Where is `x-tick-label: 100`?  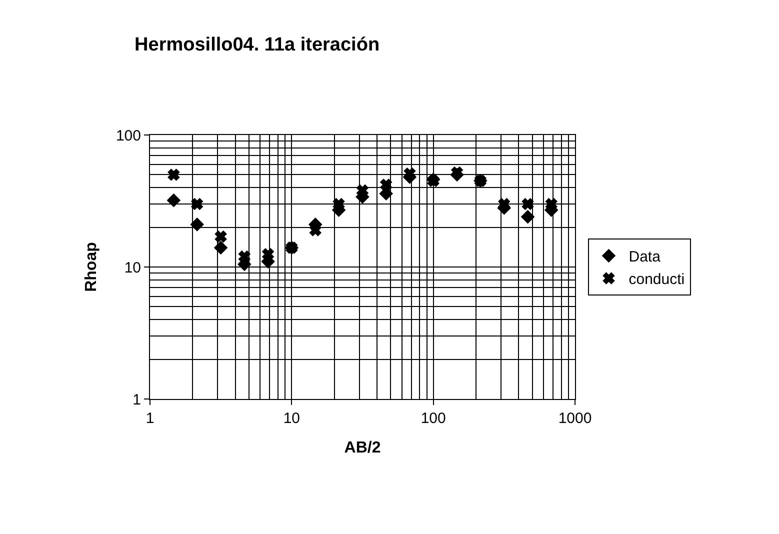
x-tick-label: 100 is located at coordinates (433, 418).